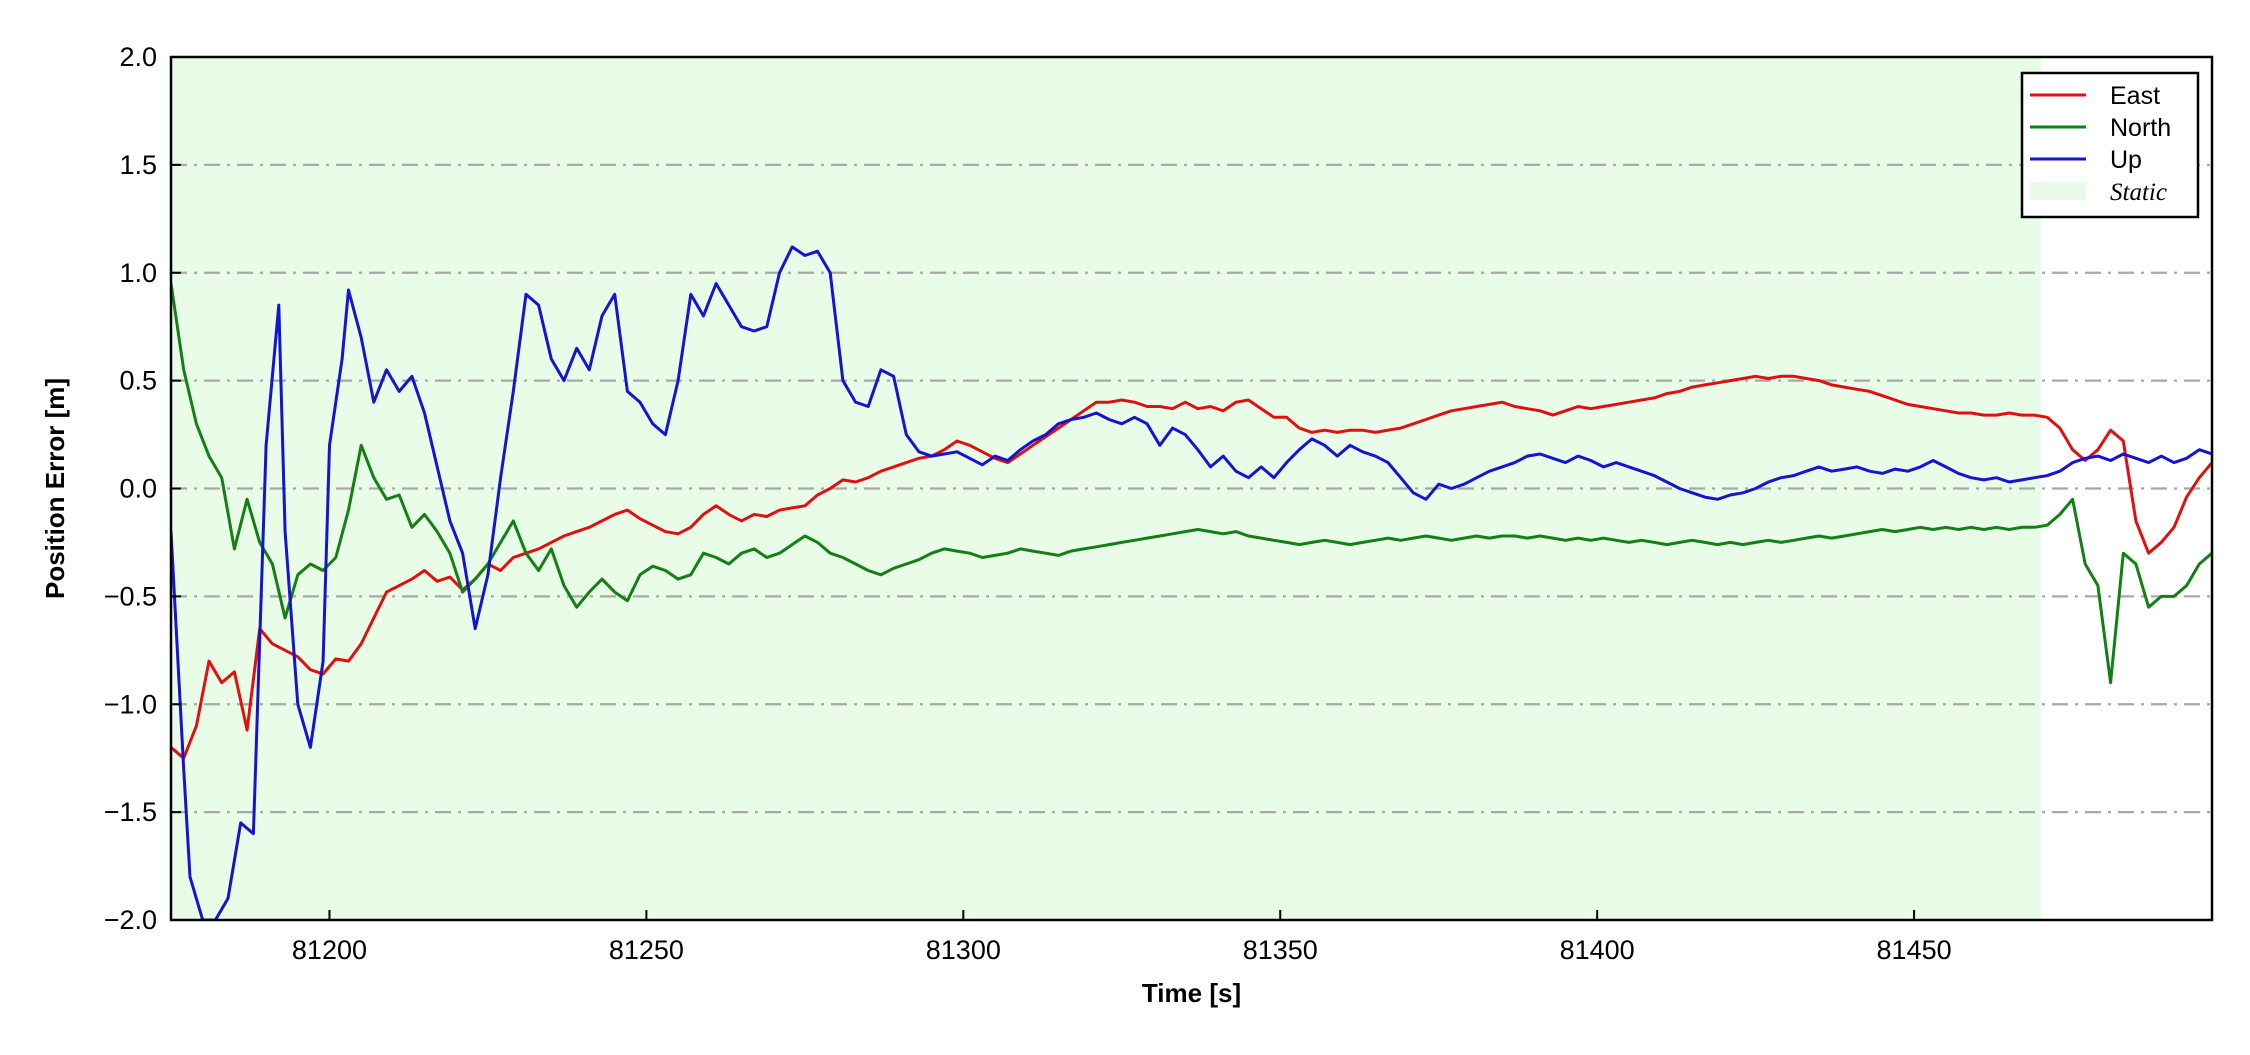 This screenshot has width=2250, height=1055. What do you see at coordinates (138, 273) in the screenshot?
I see `y-tick-label: 1.0` at bounding box center [138, 273].